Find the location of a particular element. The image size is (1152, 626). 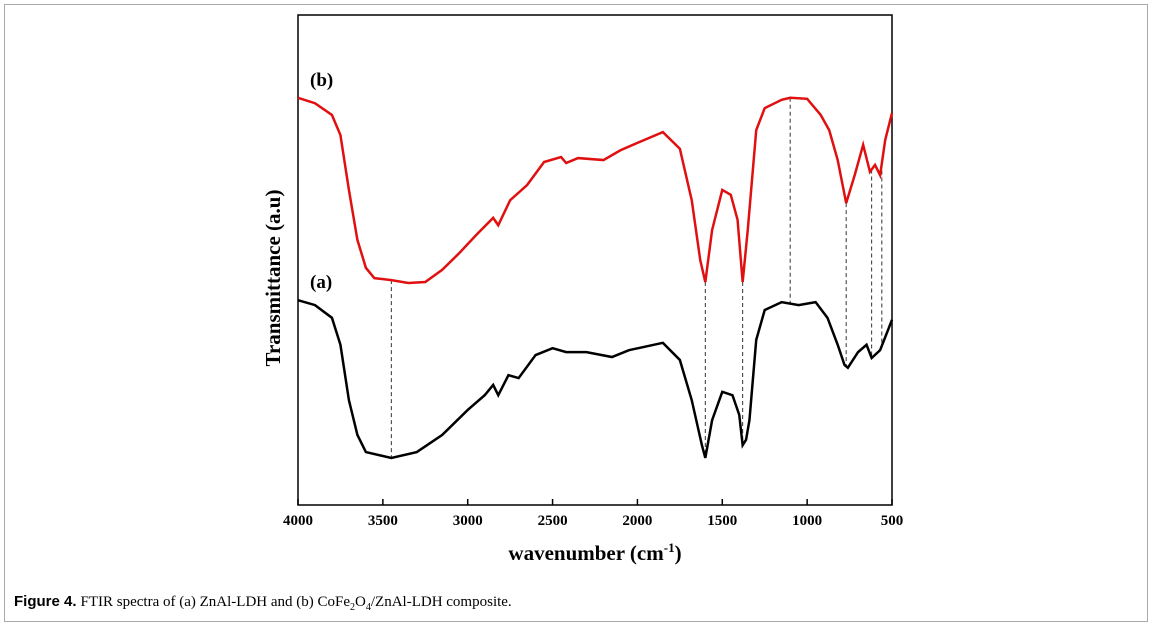

x-tick-label: 500 is located at coordinates (892, 521).